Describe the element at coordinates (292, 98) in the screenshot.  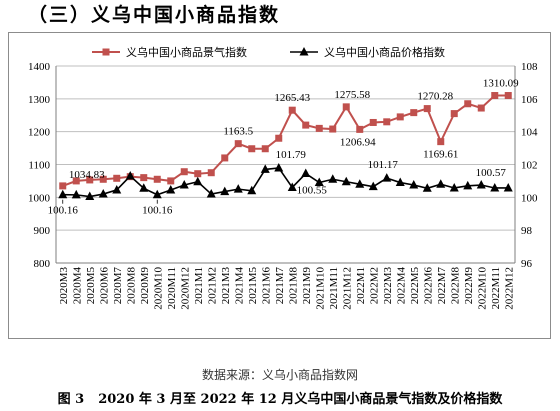
I see `data-label: 1265.43` at that location.